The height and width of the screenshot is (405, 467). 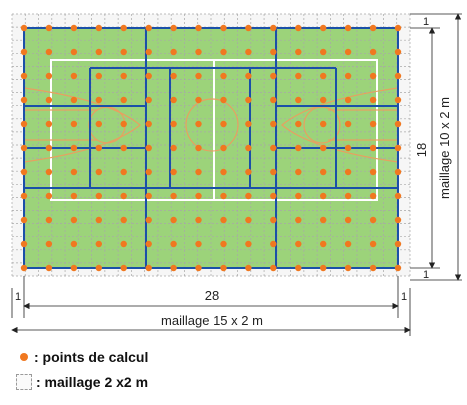 I want to click on legend-points: : points de calcul, so click(x=79, y=357).